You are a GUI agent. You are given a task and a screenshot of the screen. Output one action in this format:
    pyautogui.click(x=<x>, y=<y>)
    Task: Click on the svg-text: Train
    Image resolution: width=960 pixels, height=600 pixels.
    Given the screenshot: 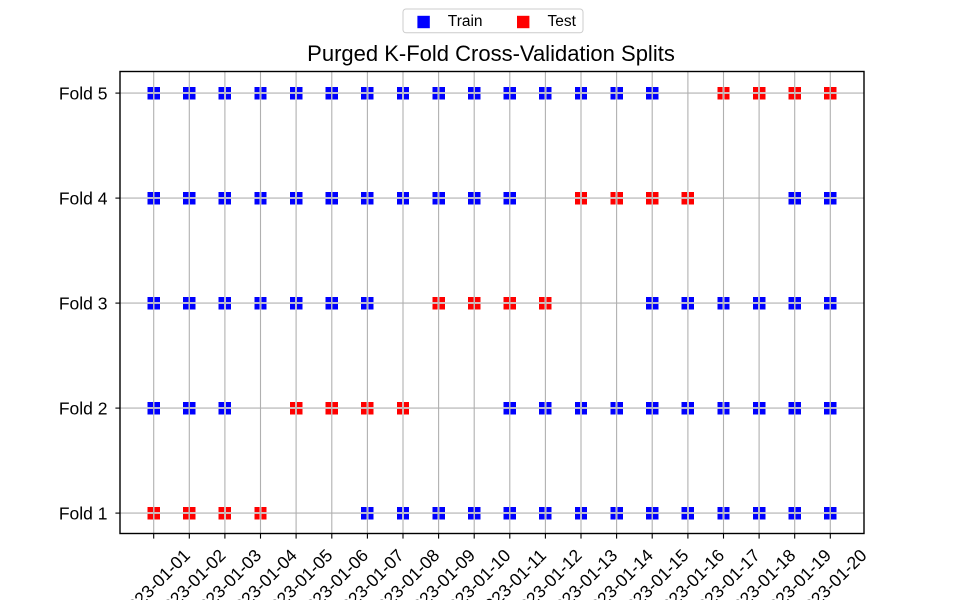 What is the action you would take?
    pyautogui.click(x=465, y=21)
    